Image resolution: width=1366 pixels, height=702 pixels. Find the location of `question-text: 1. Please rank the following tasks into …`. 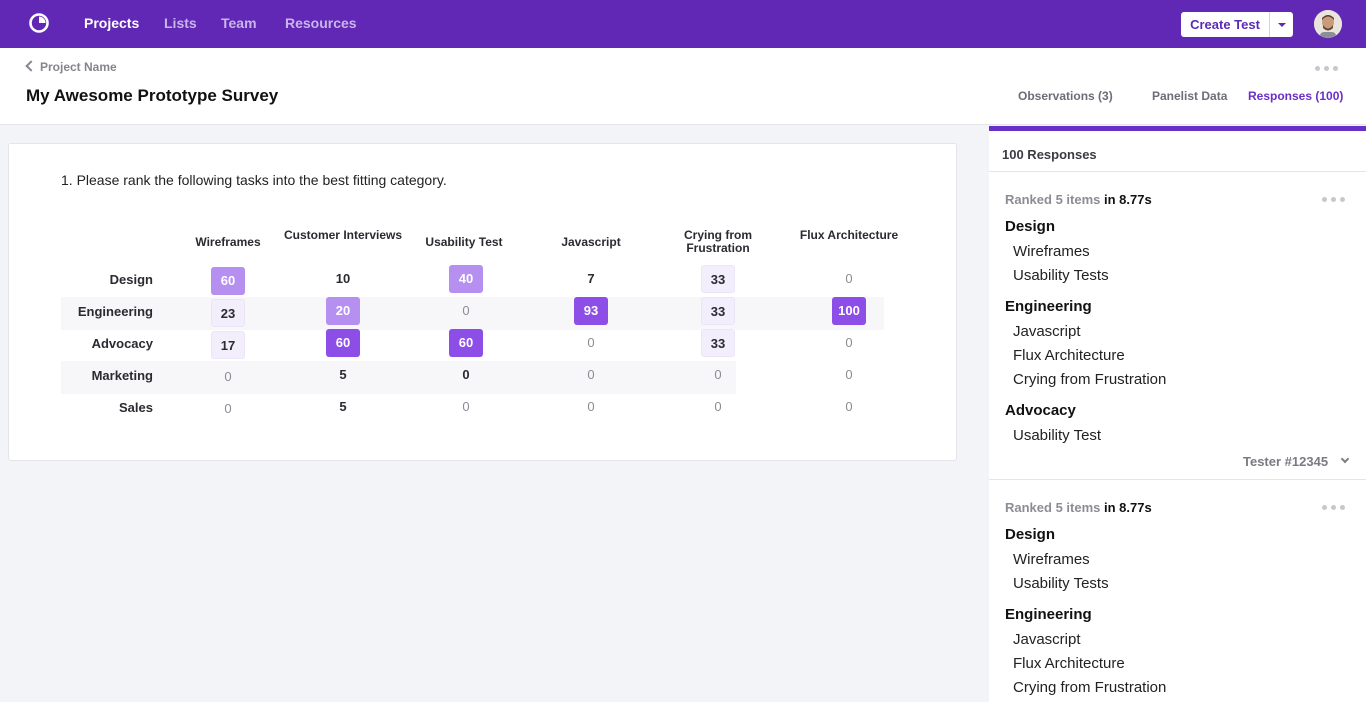

question-text: 1. Please rank the following tasks into … is located at coordinates (254, 180).